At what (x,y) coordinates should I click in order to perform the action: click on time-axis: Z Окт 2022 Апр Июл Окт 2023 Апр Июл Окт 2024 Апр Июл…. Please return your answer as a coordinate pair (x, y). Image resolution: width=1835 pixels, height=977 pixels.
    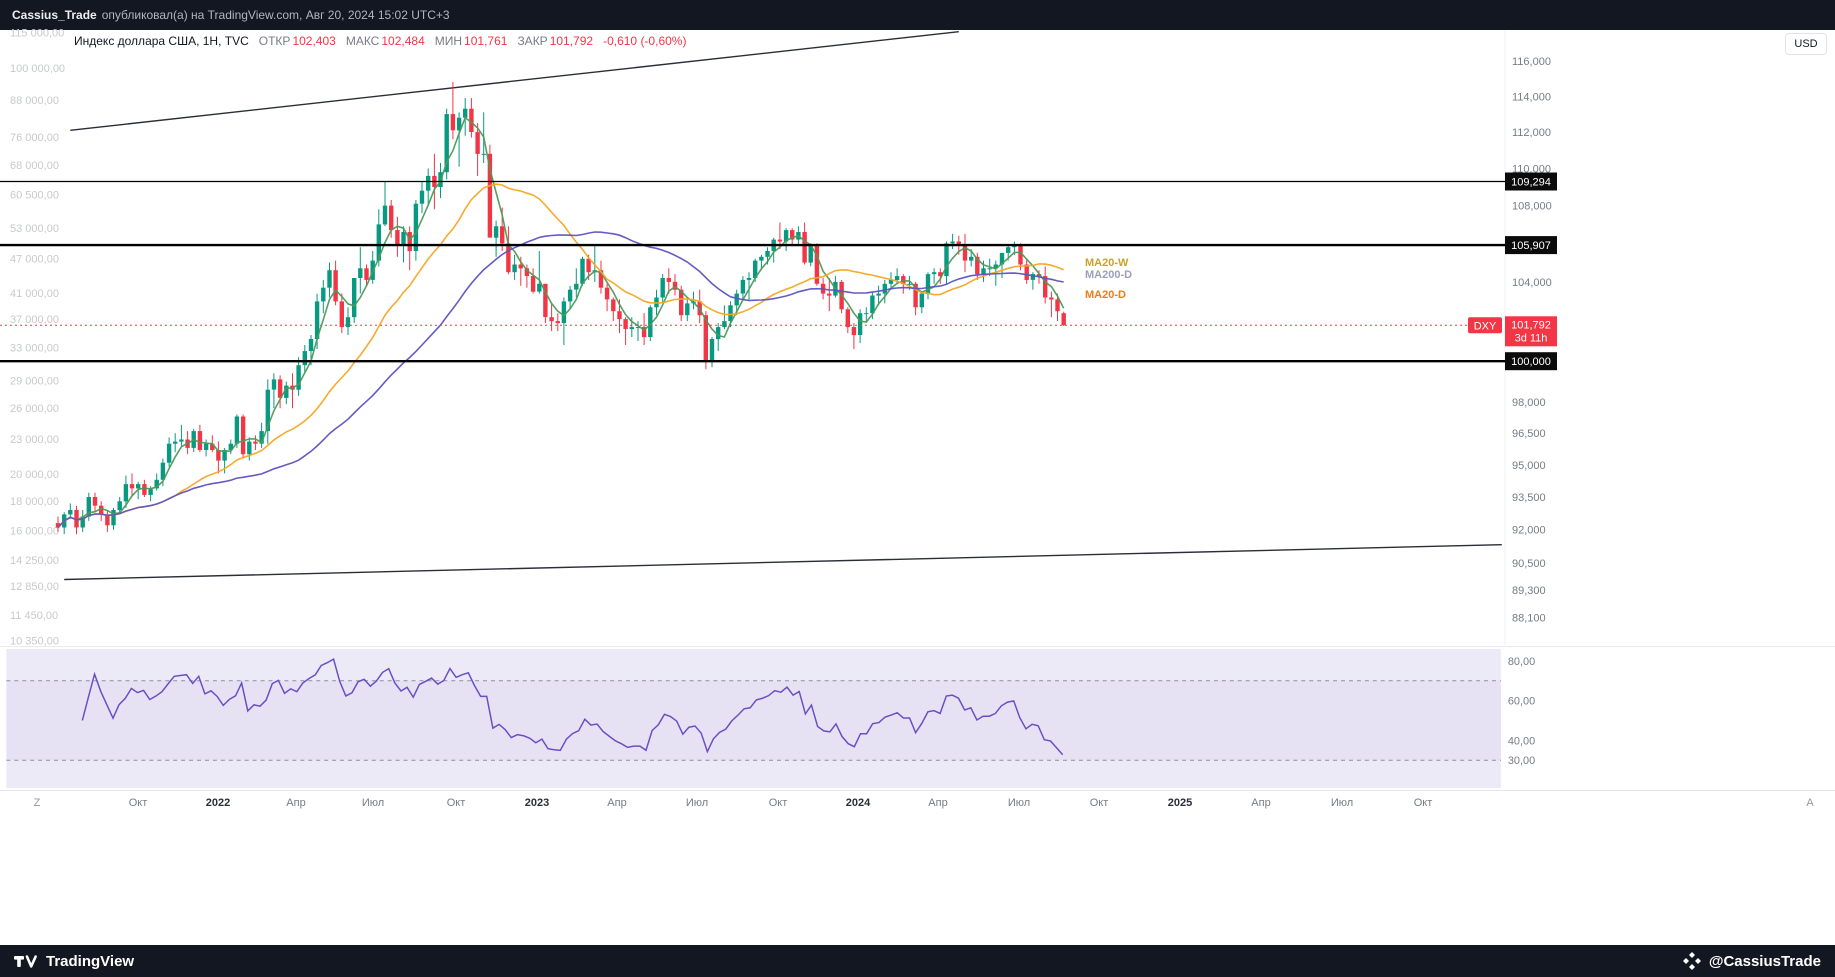
    Looking at the image, I should click on (917, 803).